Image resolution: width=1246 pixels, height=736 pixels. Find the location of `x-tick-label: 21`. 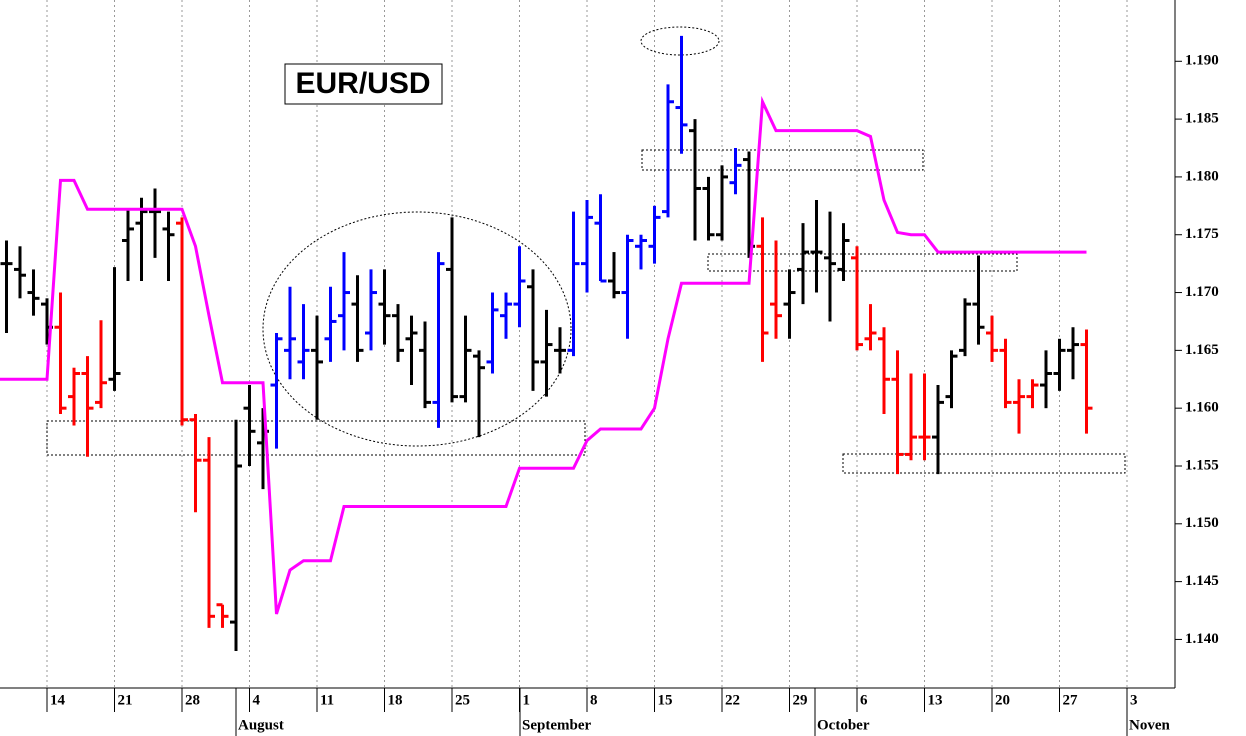

x-tick-label: 21 is located at coordinates (125, 700).